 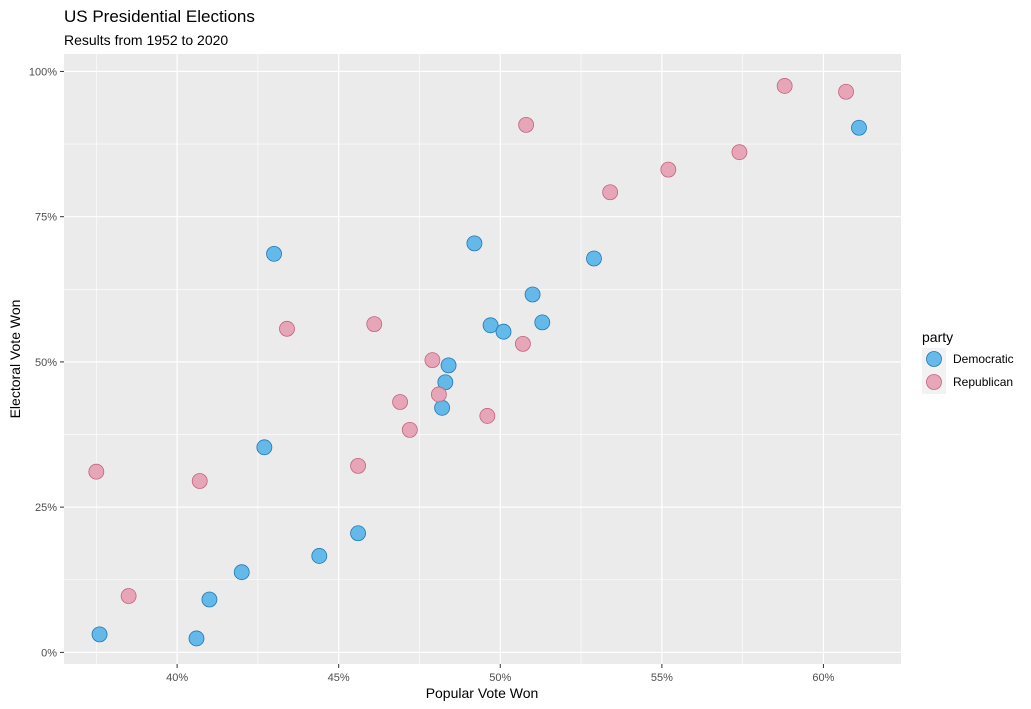 I want to click on y-tick-label: 100%, so click(x=43, y=72).